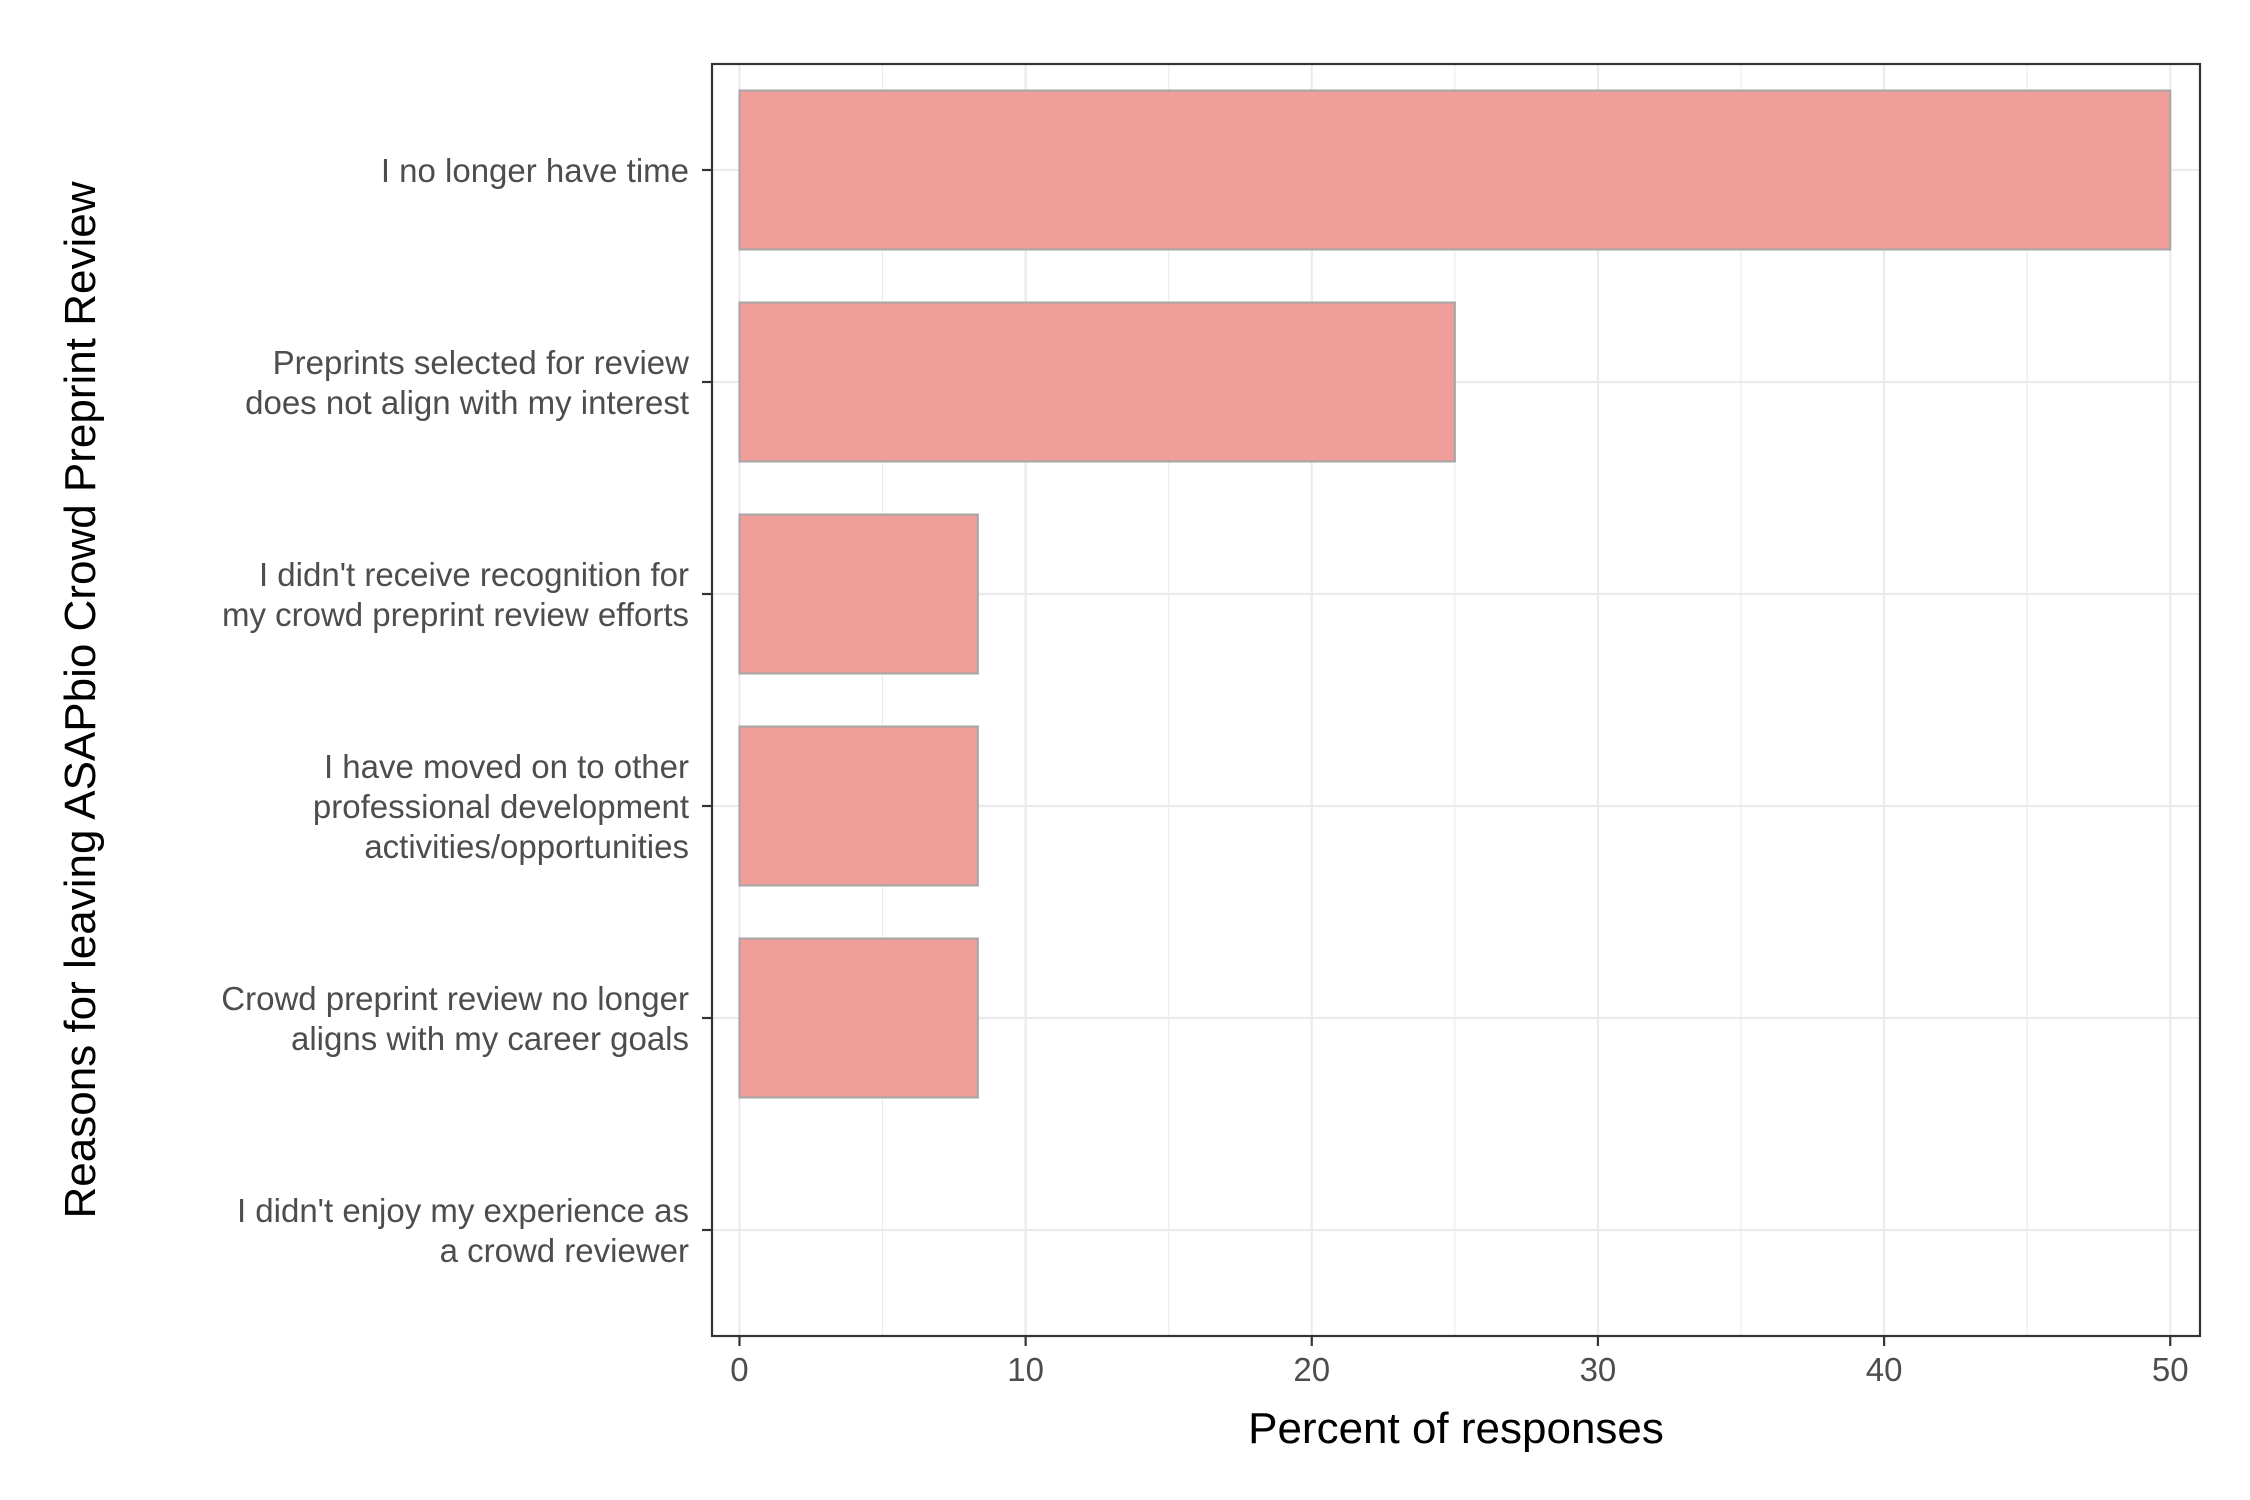  I want to click on y-tick-label-line: professional development, so click(501, 806).